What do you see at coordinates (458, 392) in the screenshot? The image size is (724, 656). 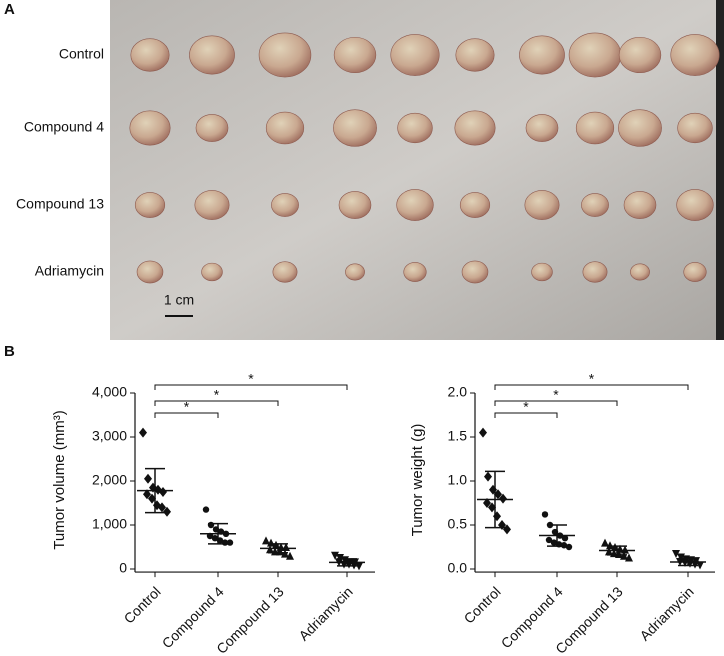 I see `y-tick-label: 2.0` at bounding box center [458, 392].